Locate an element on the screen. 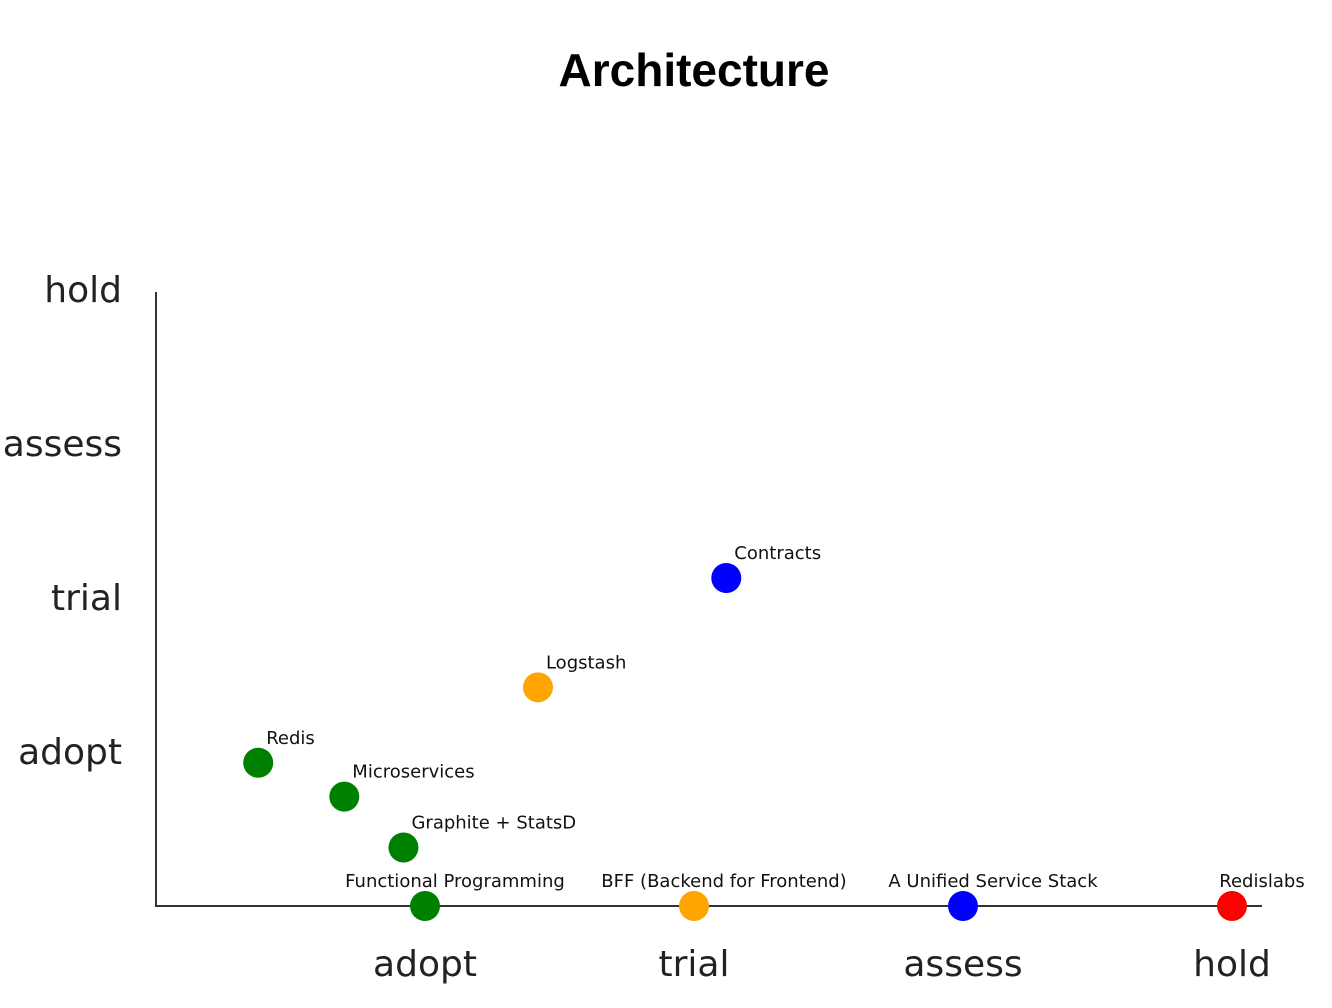  point-label: A Unified Service Stack is located at coordinates (993, 881).